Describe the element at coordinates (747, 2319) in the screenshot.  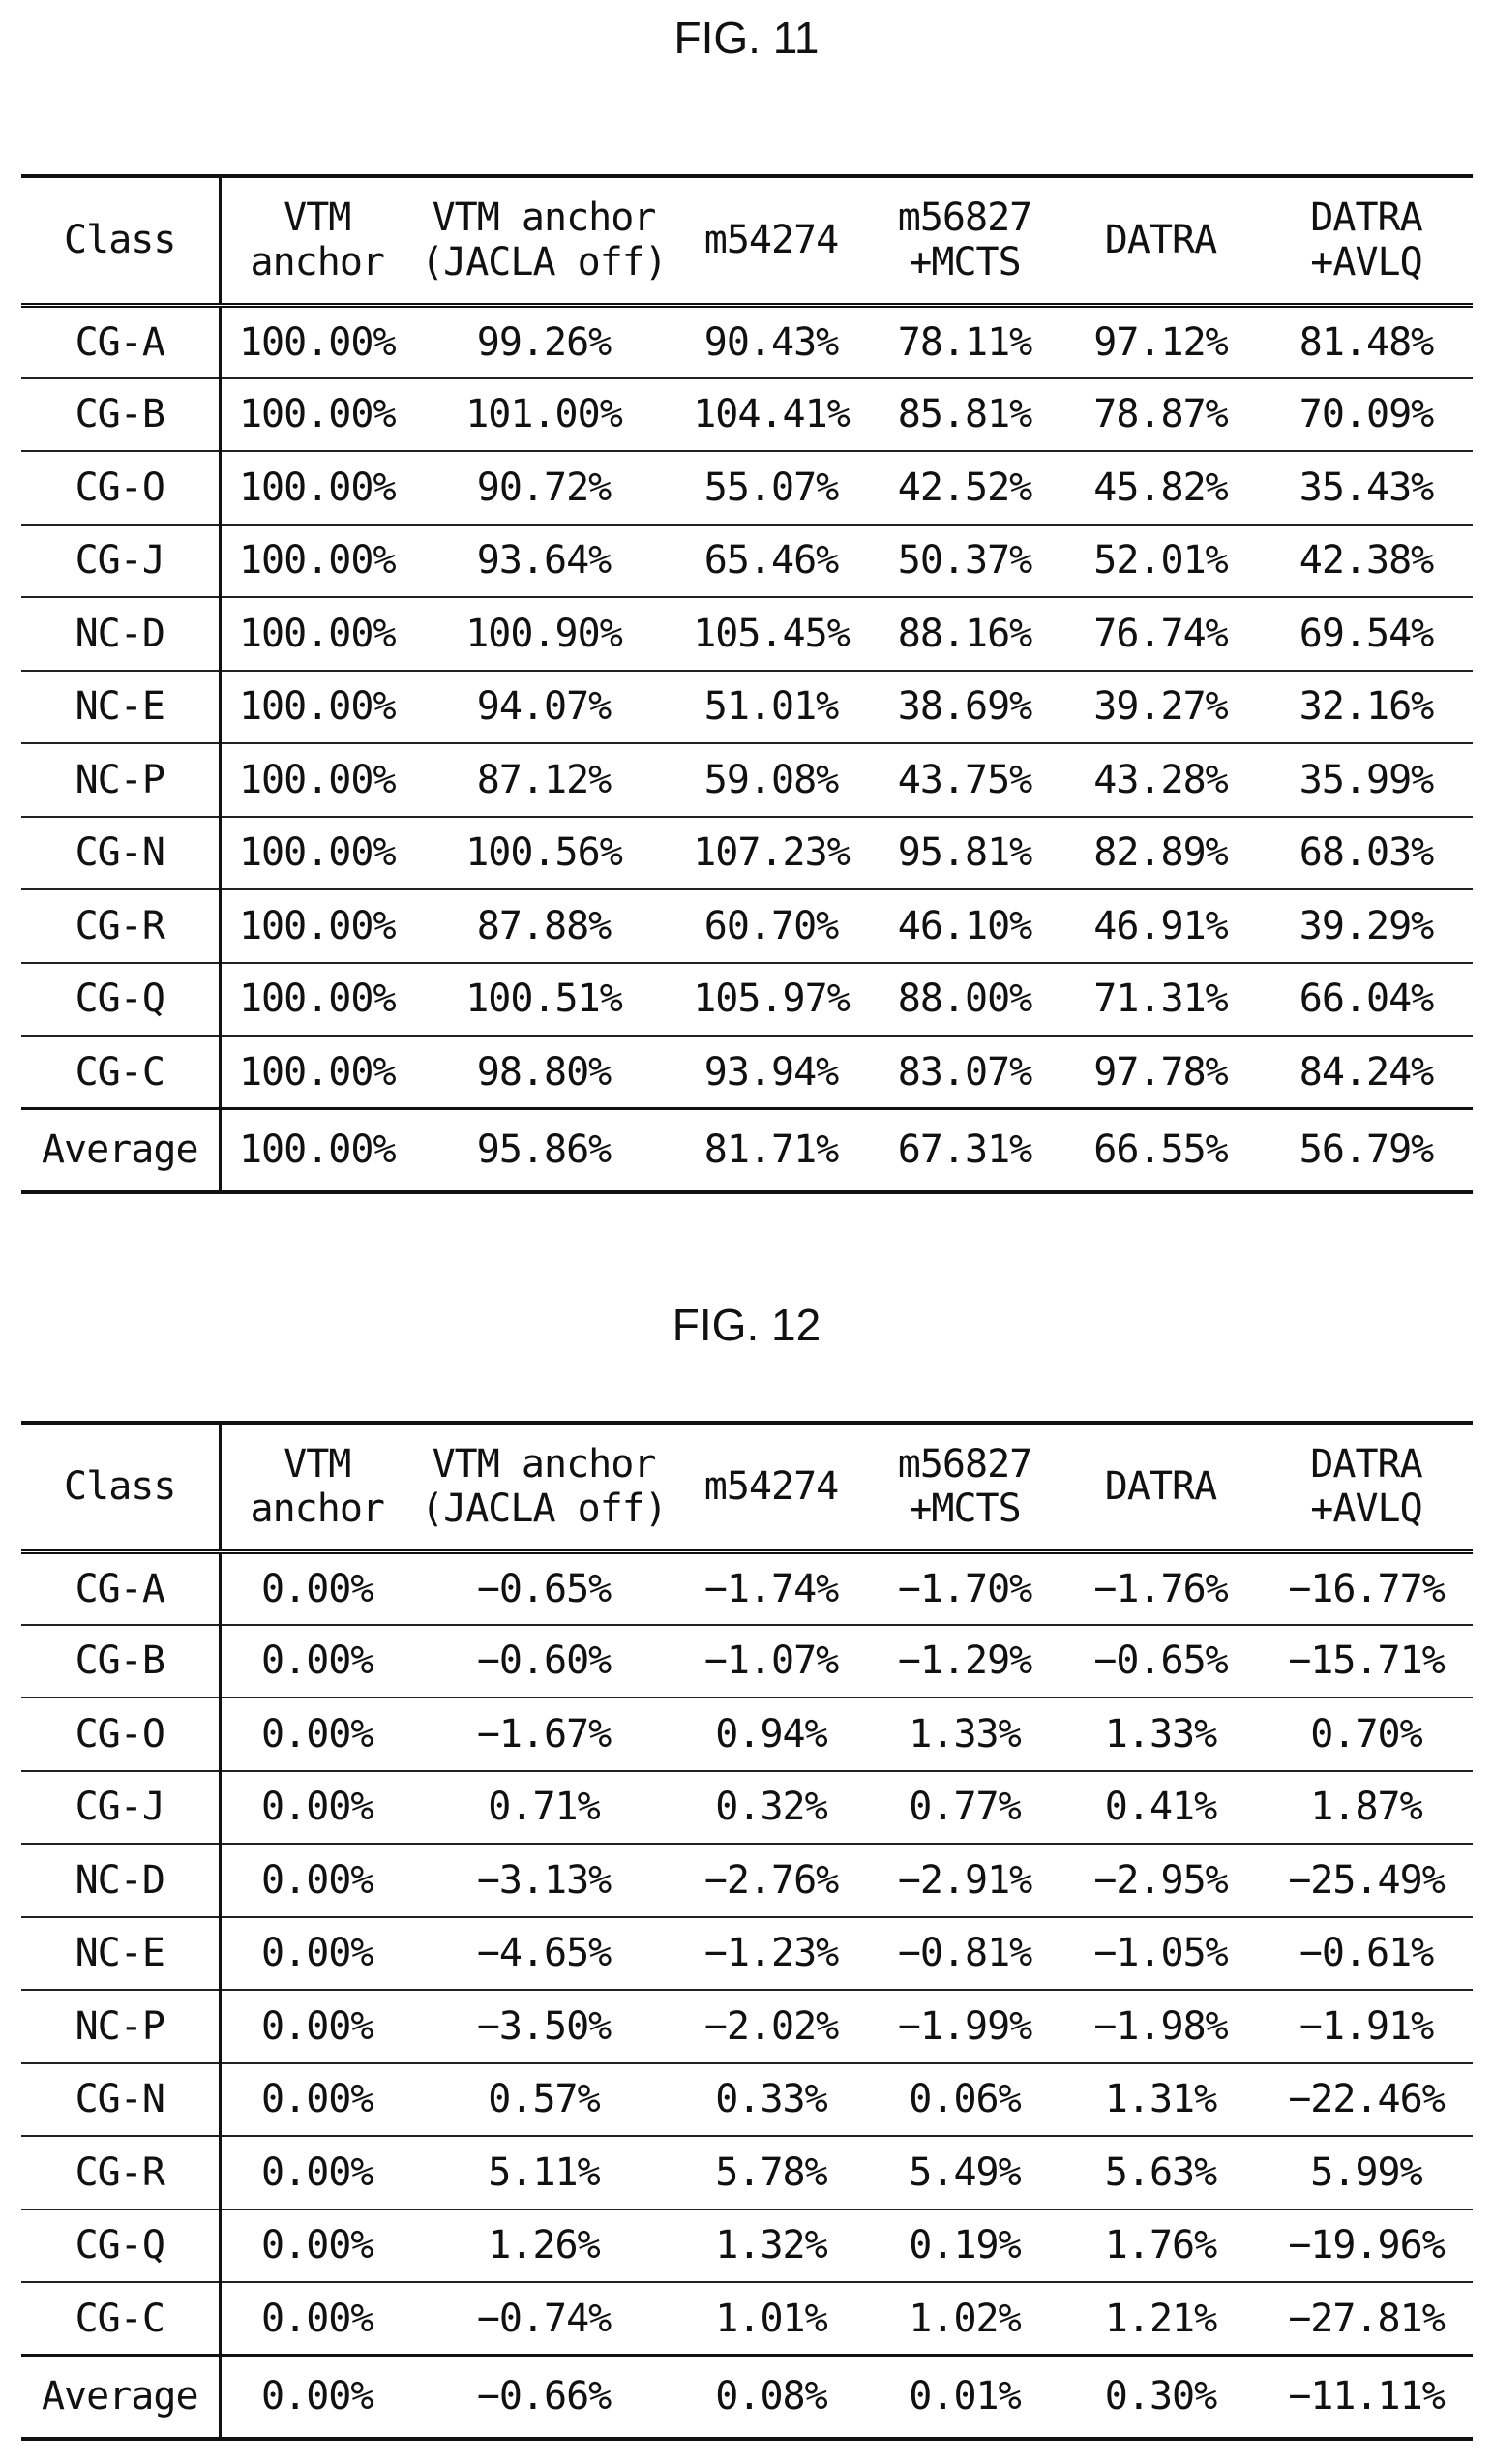
I see `table-row: CG-C 0.00% −0.74% 1.01% 1.02% 1.21% −27.81%` at that location.